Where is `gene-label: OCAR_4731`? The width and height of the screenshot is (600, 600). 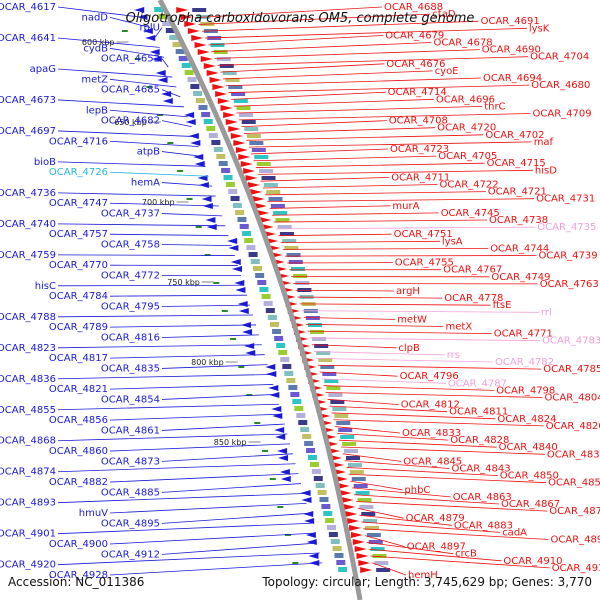
gene-label: OCAR_4731 is located at coordinates (565, 199).